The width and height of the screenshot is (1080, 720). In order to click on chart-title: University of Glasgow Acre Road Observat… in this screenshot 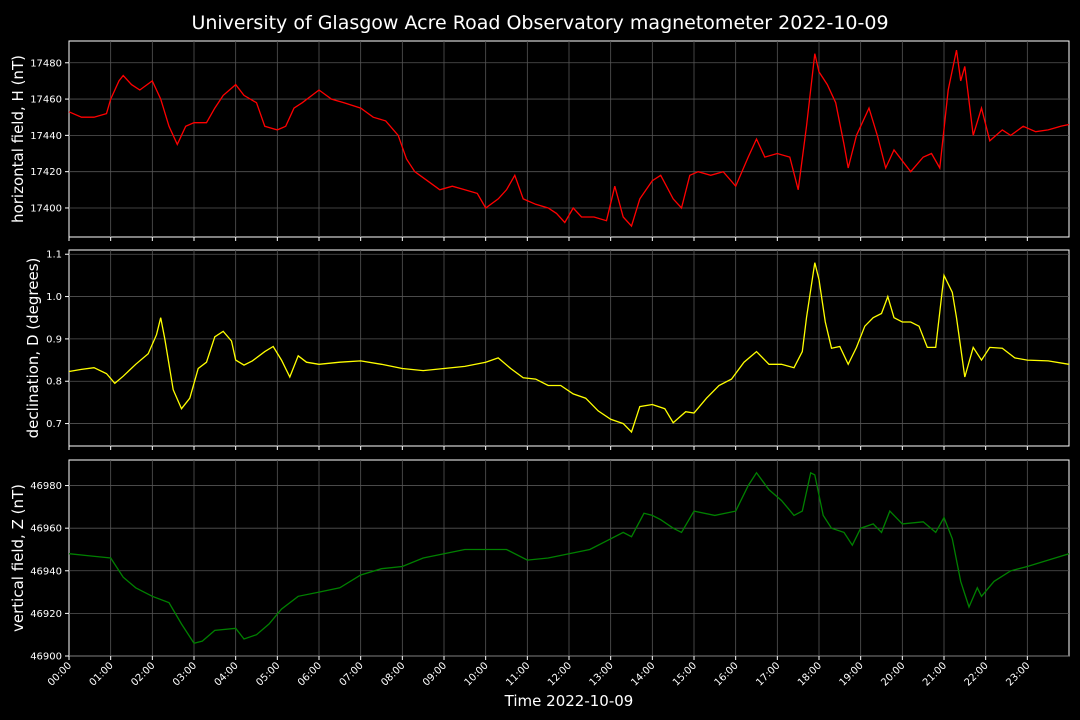, I will do `click(539, 23)`.